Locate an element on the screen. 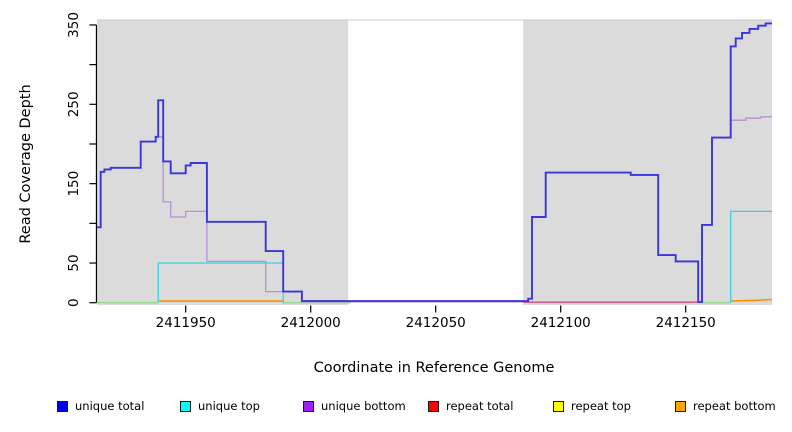  legend-label: repeat top is located at coordinates (601, 406).